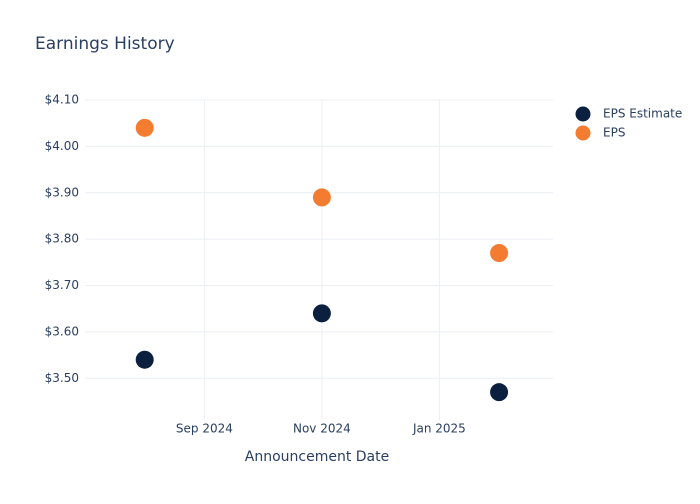 This screenshot has height=504, width=700. What do you see at coordinates (439, 429) in the screenshot?
I see `x-tick-label: Jan 2025` at bounding box center [439, 429].